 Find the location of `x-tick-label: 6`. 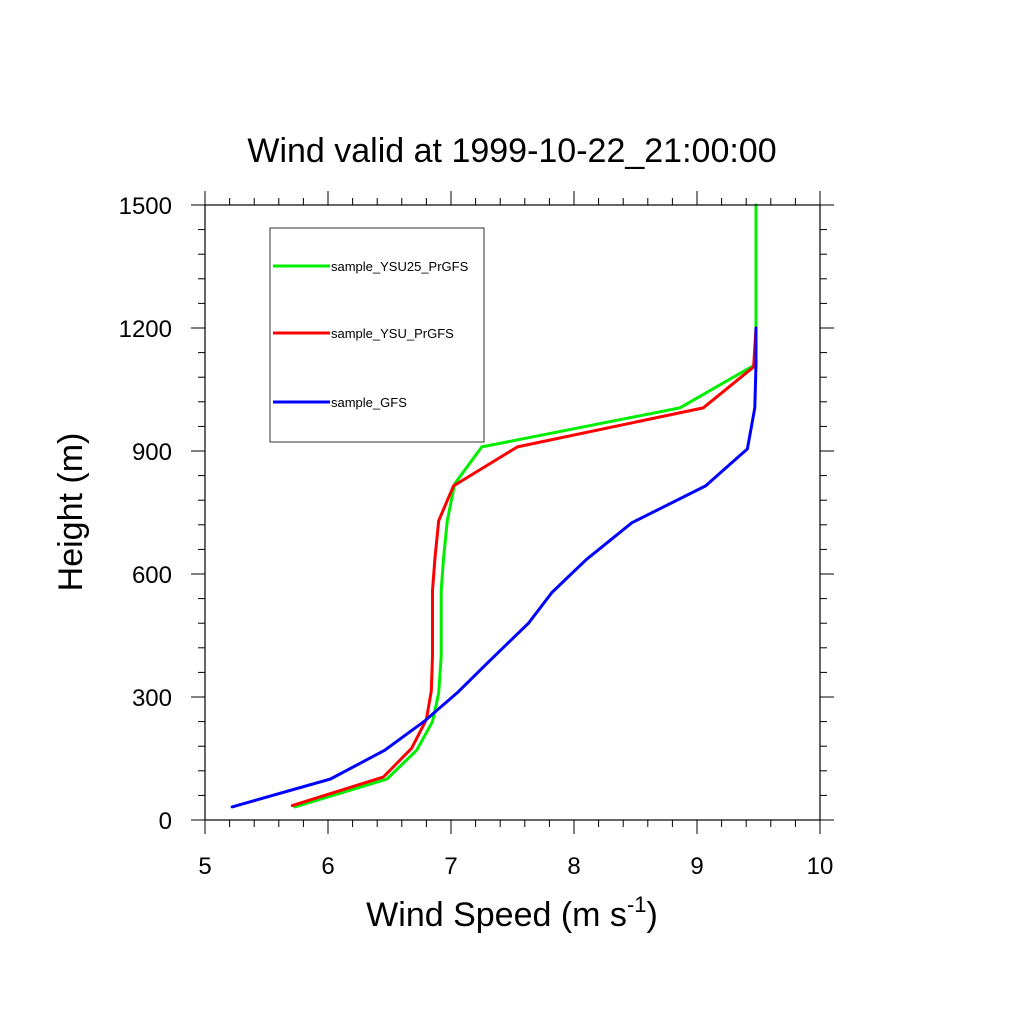

x-tick-label: 6 is located at coordinates (327, 866).